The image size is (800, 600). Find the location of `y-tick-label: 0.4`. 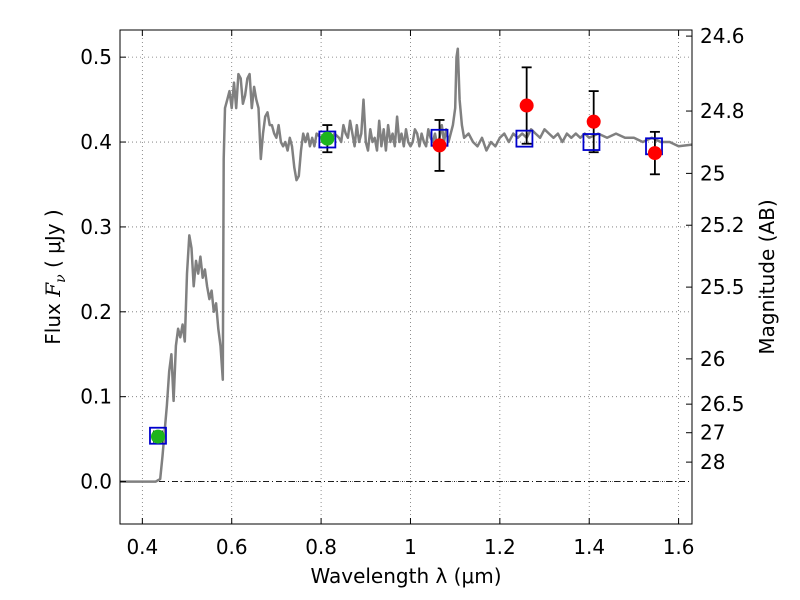

y-tick-label: 0.4 is located at coordinates (96, 142).